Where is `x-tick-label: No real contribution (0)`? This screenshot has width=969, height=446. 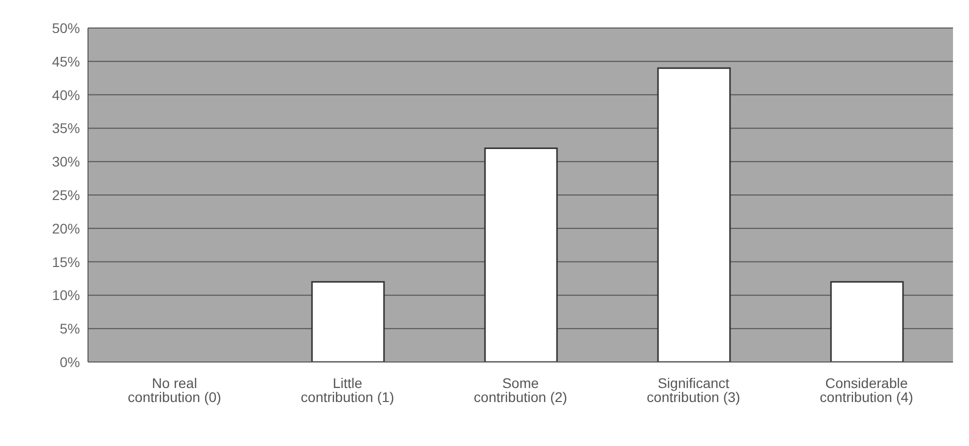 x-tick-label: No real contribution (0) is located at coordinates (175, 389).